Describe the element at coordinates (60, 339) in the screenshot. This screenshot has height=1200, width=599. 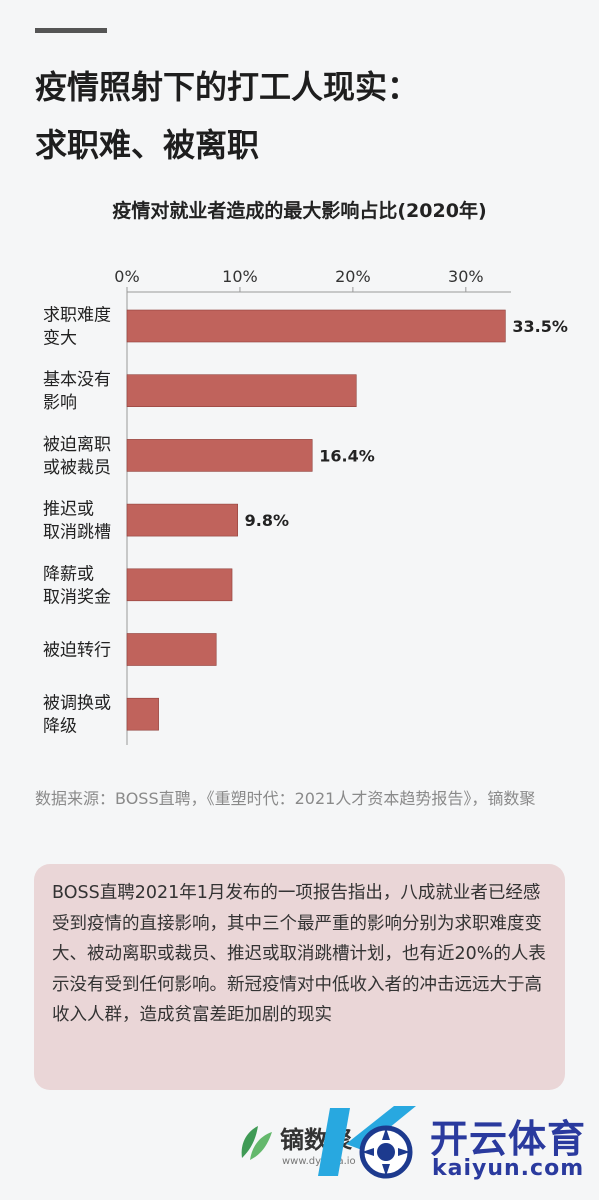
I see `category-label: 变大` at that location.